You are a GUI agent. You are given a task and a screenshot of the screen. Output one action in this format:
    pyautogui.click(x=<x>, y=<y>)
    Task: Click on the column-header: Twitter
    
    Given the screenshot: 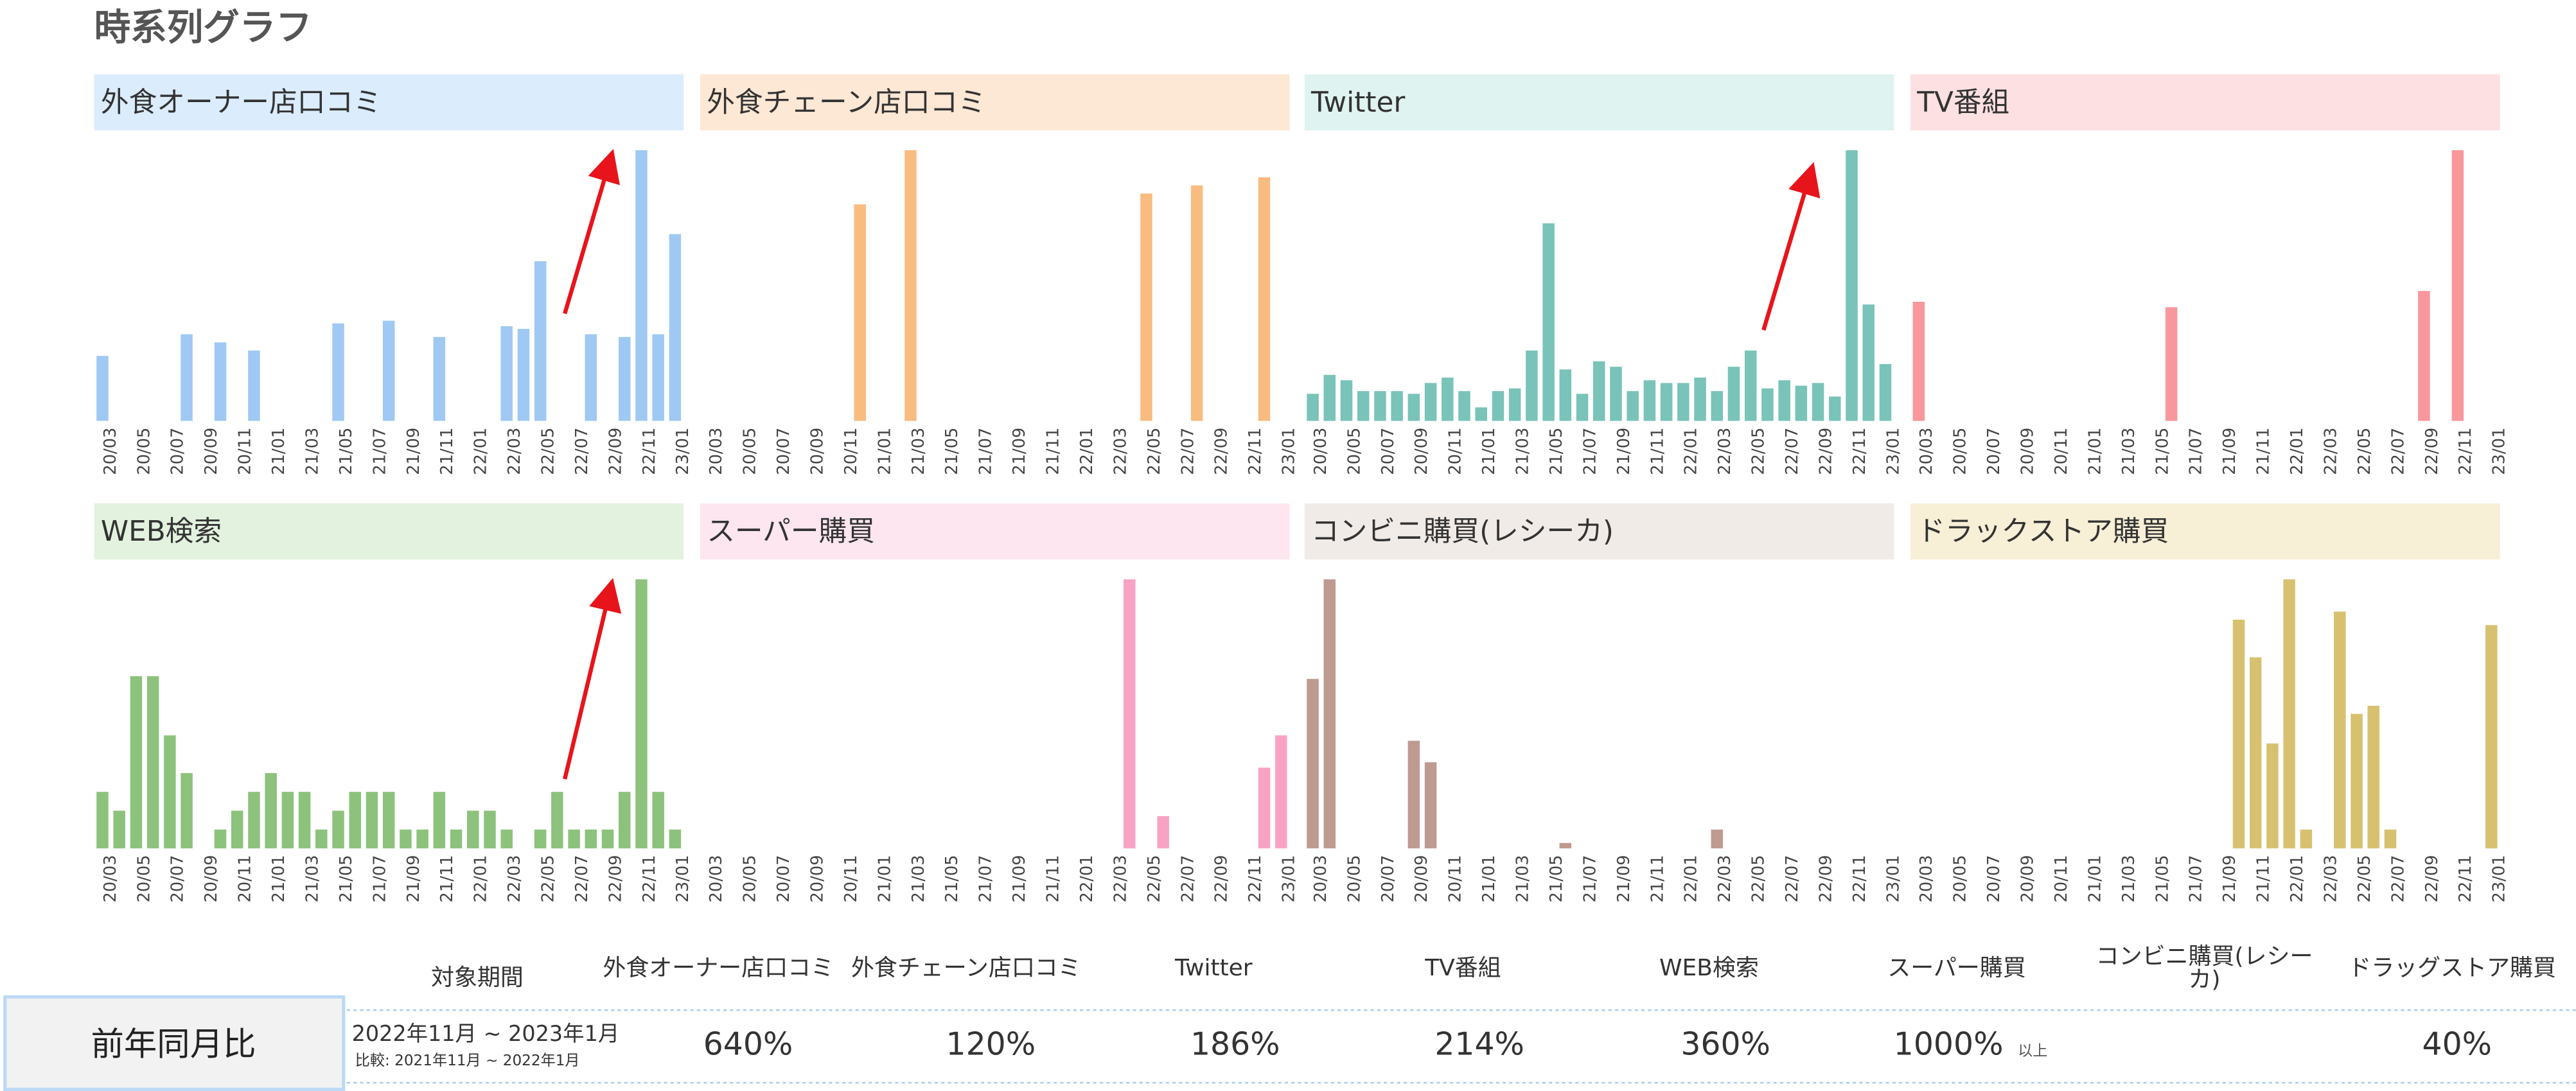 What is the action you would take?
    pyautogui.click(x=1213, y=968)
    